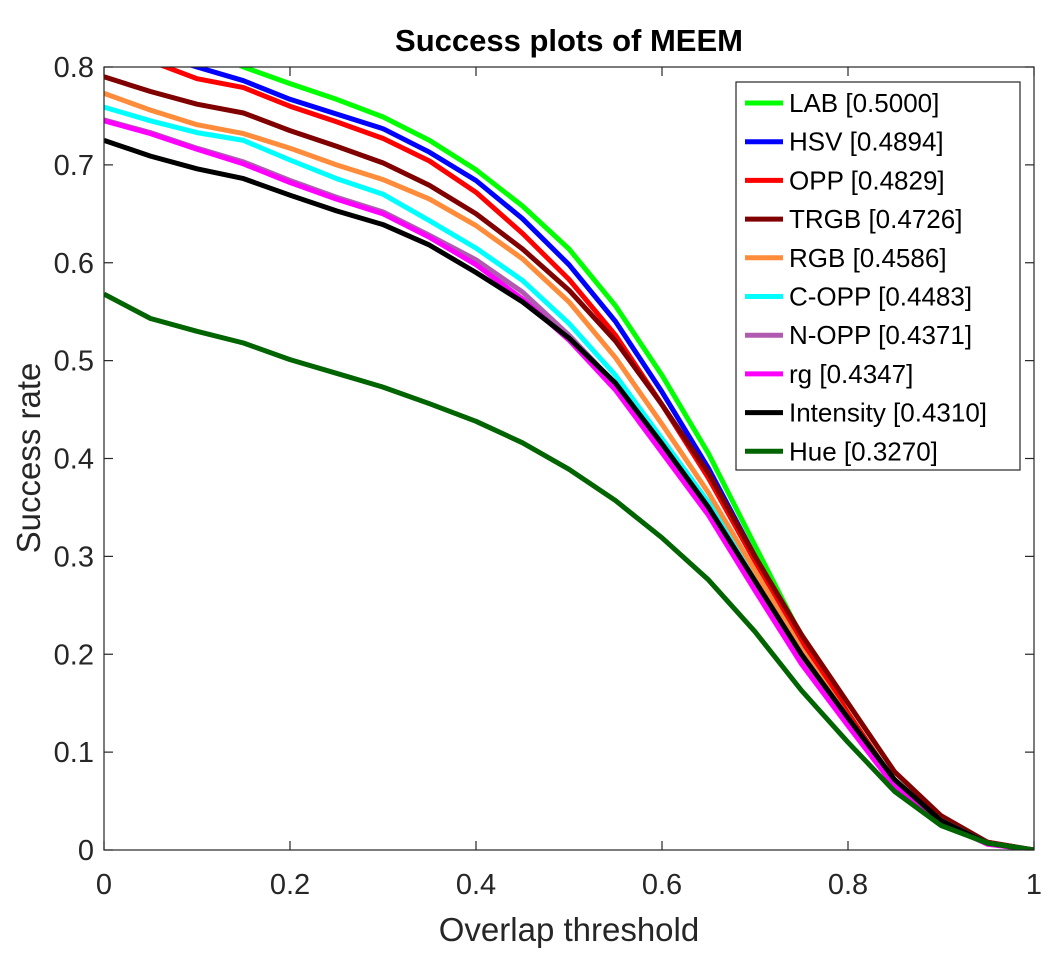 The height and width of the screenshot is (956, 1057). What do you see at coordinates (867, 180) in the screenshot?
I see `legend-entry-label: OPP [0.4829]` at bounding box center [867, 180].